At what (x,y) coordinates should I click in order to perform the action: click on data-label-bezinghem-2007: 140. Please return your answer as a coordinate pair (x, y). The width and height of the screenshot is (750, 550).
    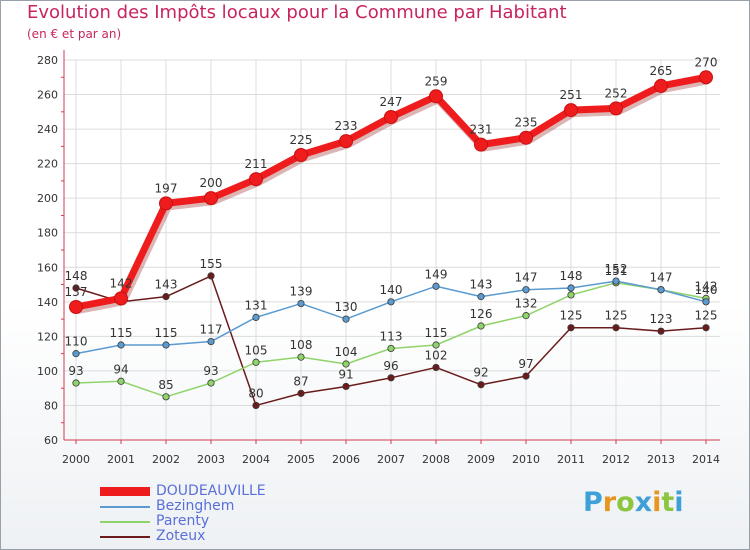
    Looking at the image, I should click on (391, 290).